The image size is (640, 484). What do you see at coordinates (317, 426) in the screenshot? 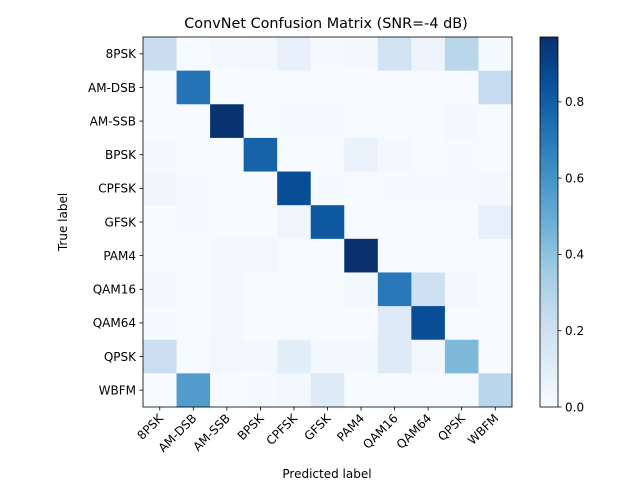
I see `x-tick-label: GFSK` at bounding box center [317, 426].